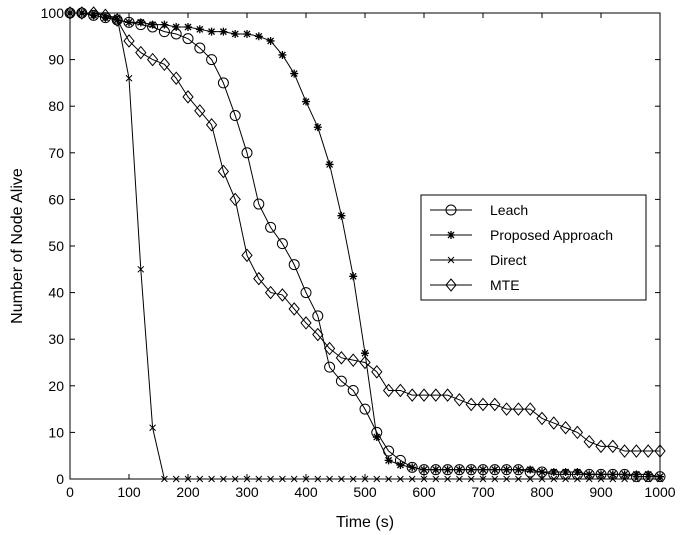  I want to click on x-axis-label: Time (s), so click(365, 522).